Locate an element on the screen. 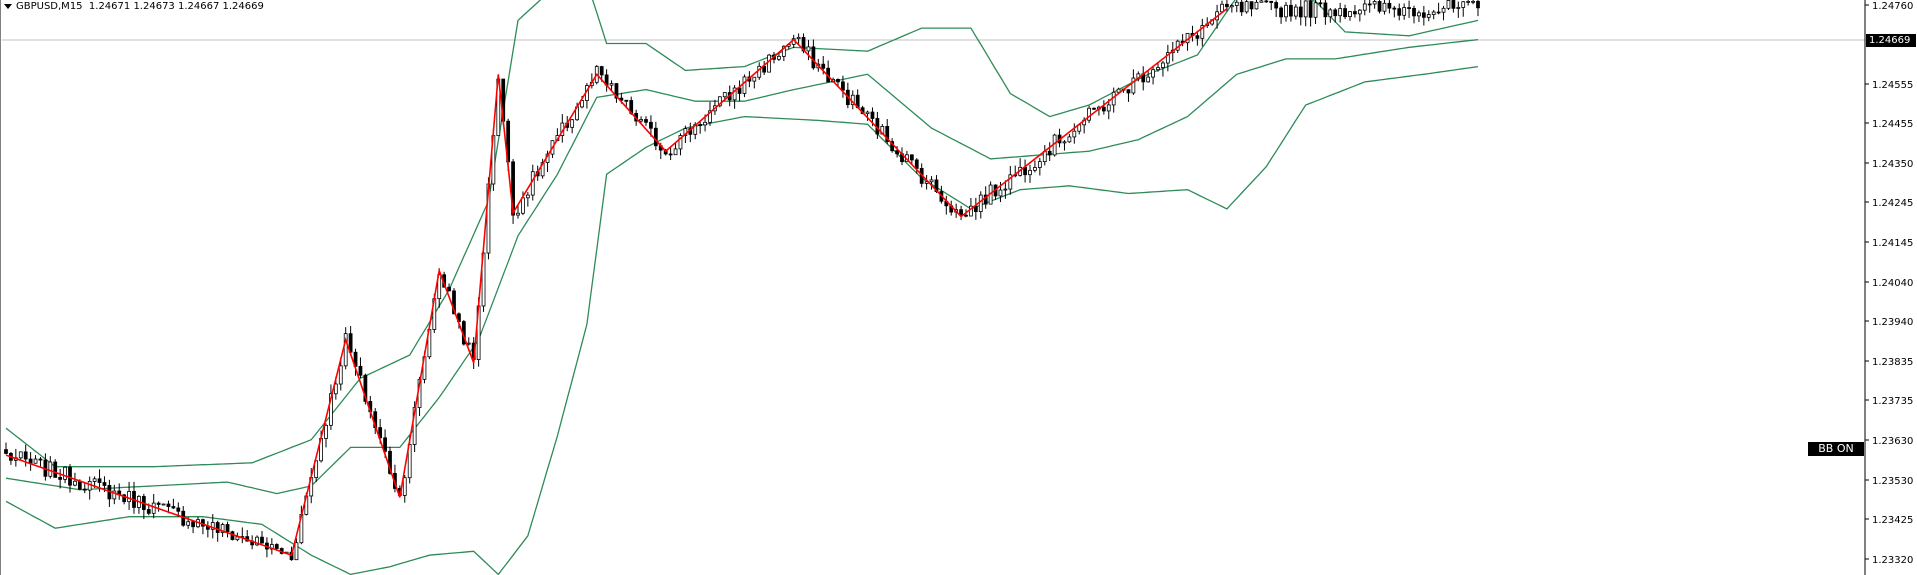 This screenshot has height=575, width=1917. chevron-down-icon is located at coordinates (8, 6).